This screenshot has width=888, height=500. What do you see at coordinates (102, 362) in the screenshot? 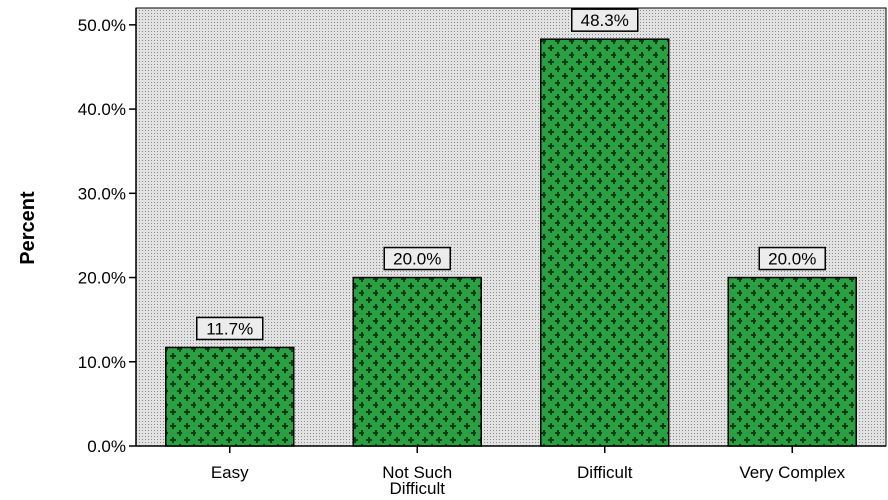
I see `y-tick-label: 10.0%` at bounding box center [102, 362].